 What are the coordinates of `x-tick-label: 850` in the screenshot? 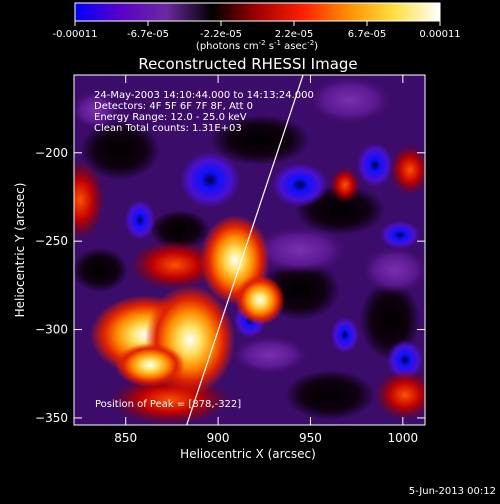 It's located at (125, 438).